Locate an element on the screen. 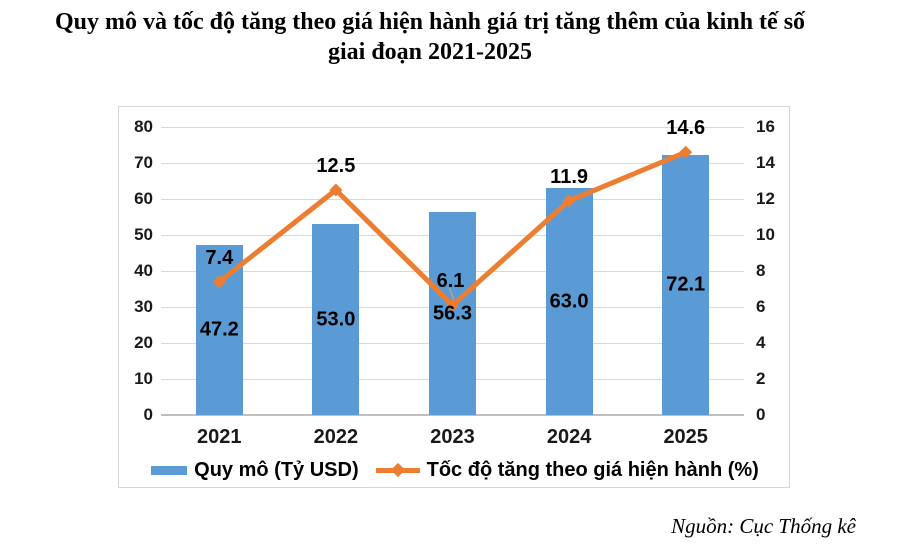  right-axis-tick-label: 2 is located at coordinates (761, 378).